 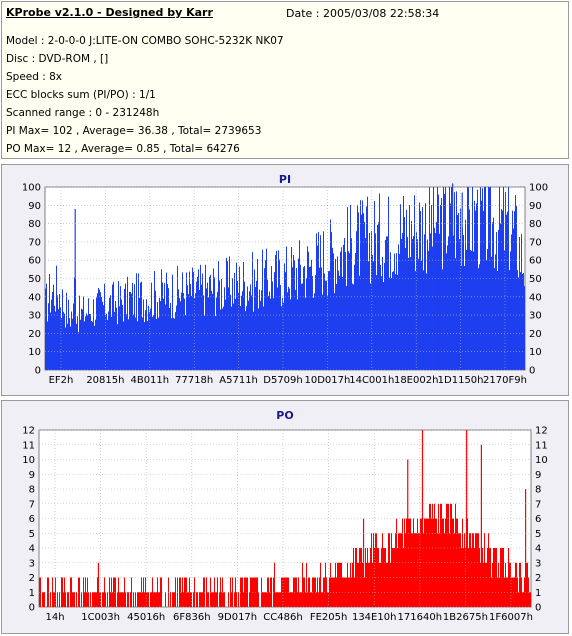 I want to click on pi-xtick: A5711h, so click(x=238, y=380).